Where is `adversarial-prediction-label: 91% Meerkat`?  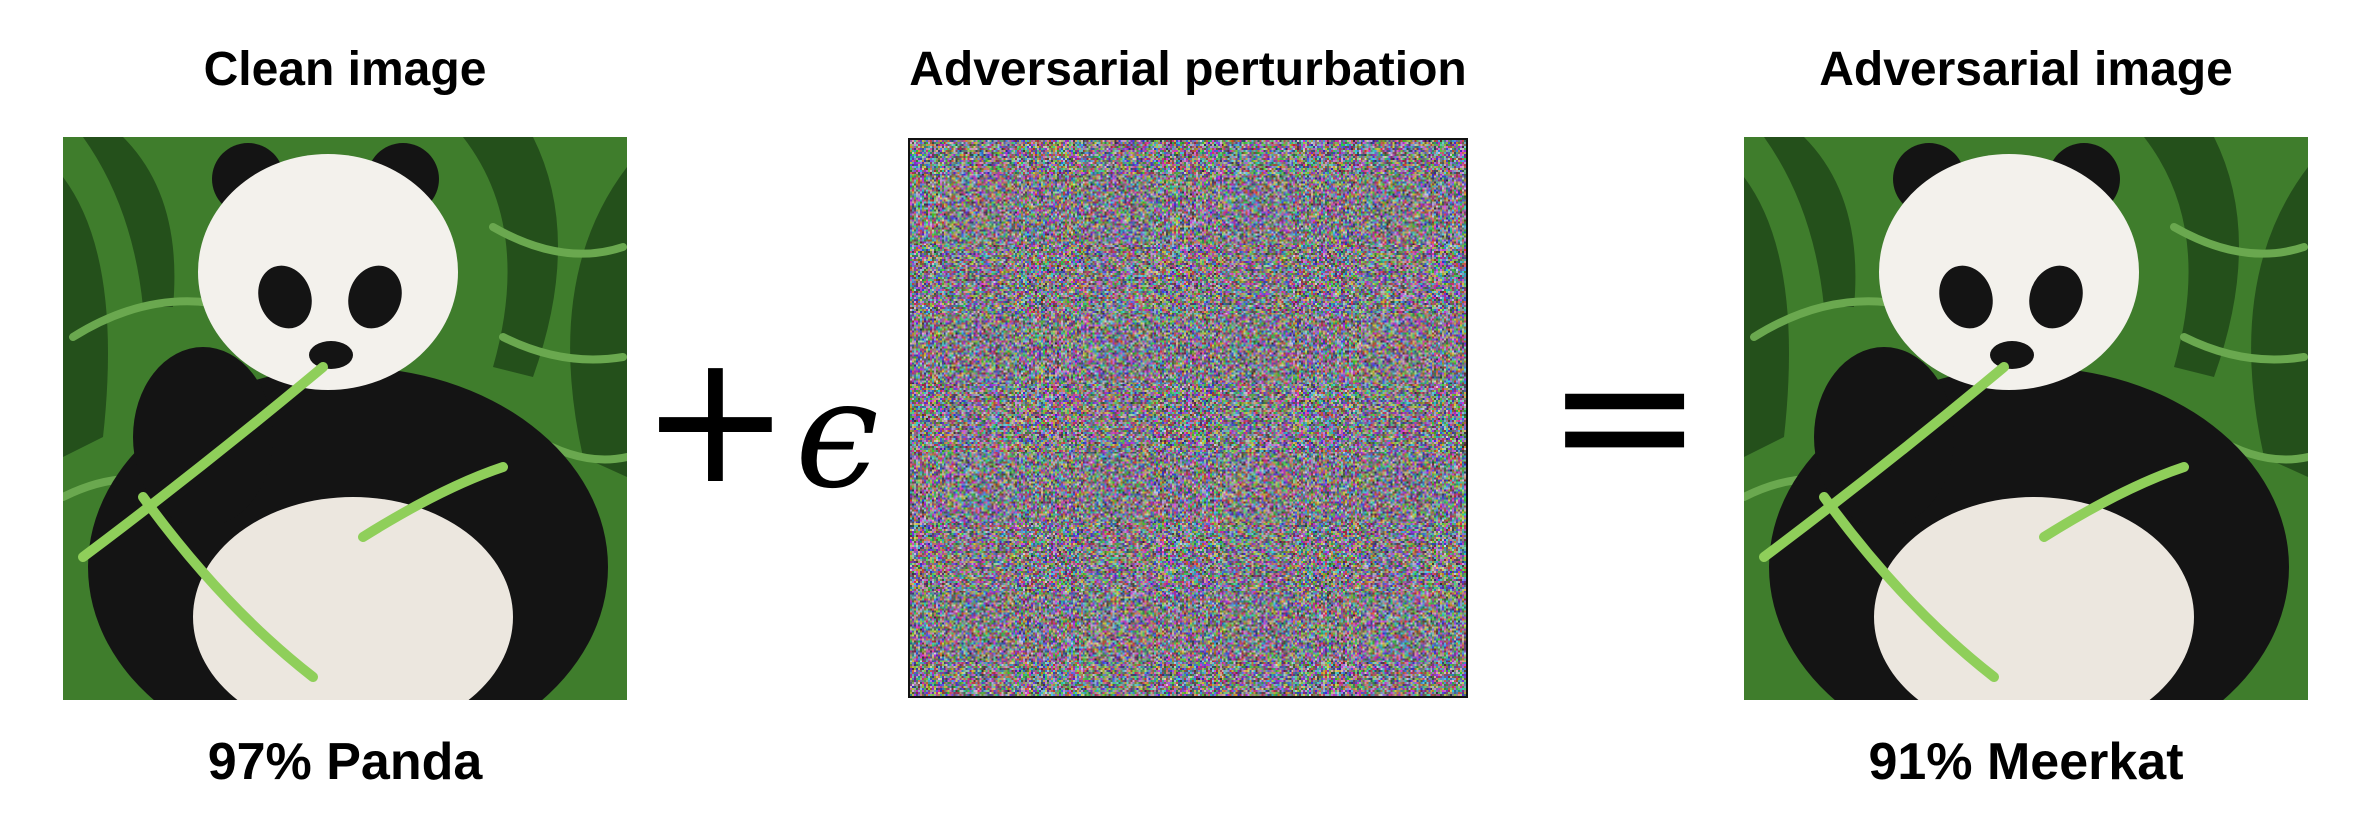
adversarial-prediction-label: 91% Meerkat is located at coordinates (2026, 762).